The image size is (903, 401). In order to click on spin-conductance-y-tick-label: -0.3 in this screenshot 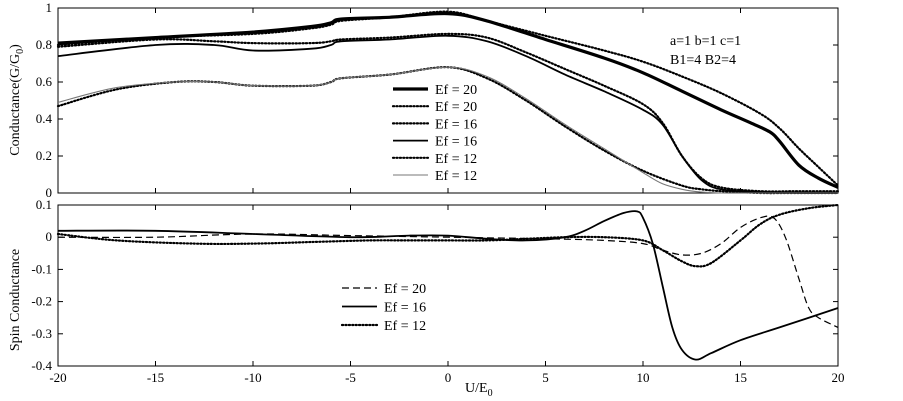, I will do `click(41, 333)`.